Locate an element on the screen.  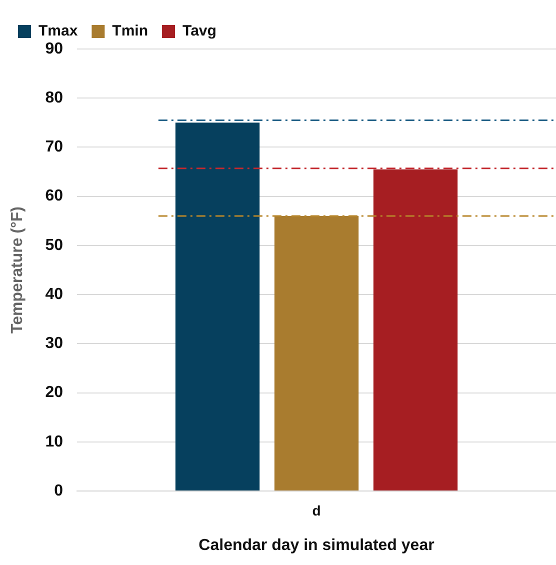
y-tick-label: 90 is located at coordinates (54, 49).